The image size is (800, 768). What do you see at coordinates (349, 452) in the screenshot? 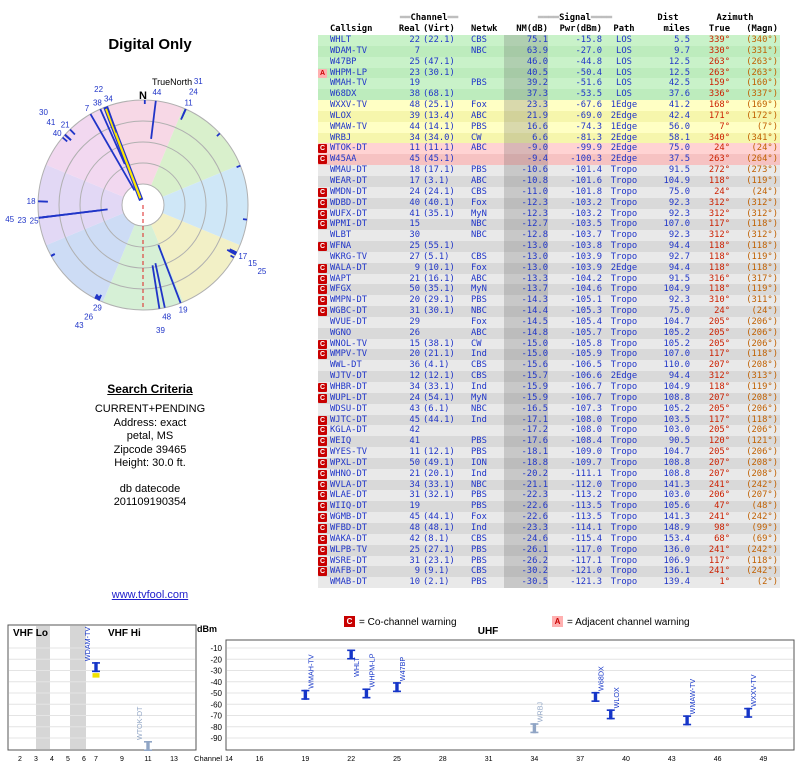
I see `callsign-link: WYES-TV` at bounding box center [349, 452].